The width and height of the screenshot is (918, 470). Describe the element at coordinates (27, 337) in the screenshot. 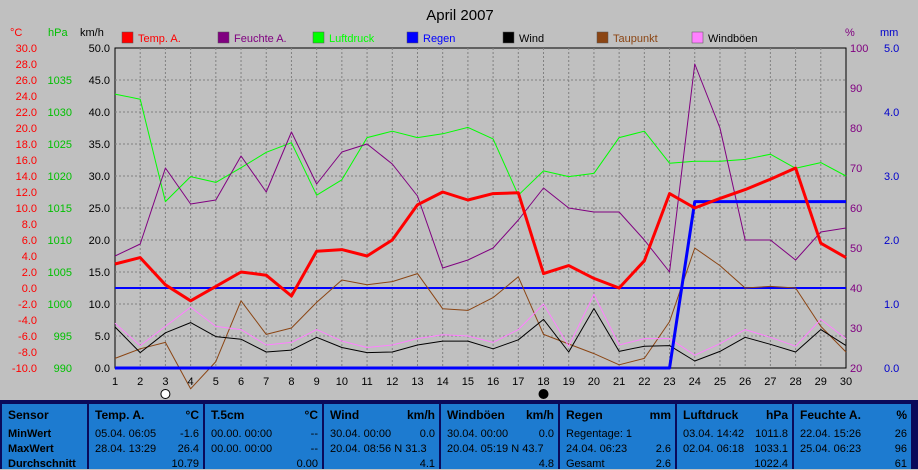

I see `temp-axis-tick: -6.0` at that location.